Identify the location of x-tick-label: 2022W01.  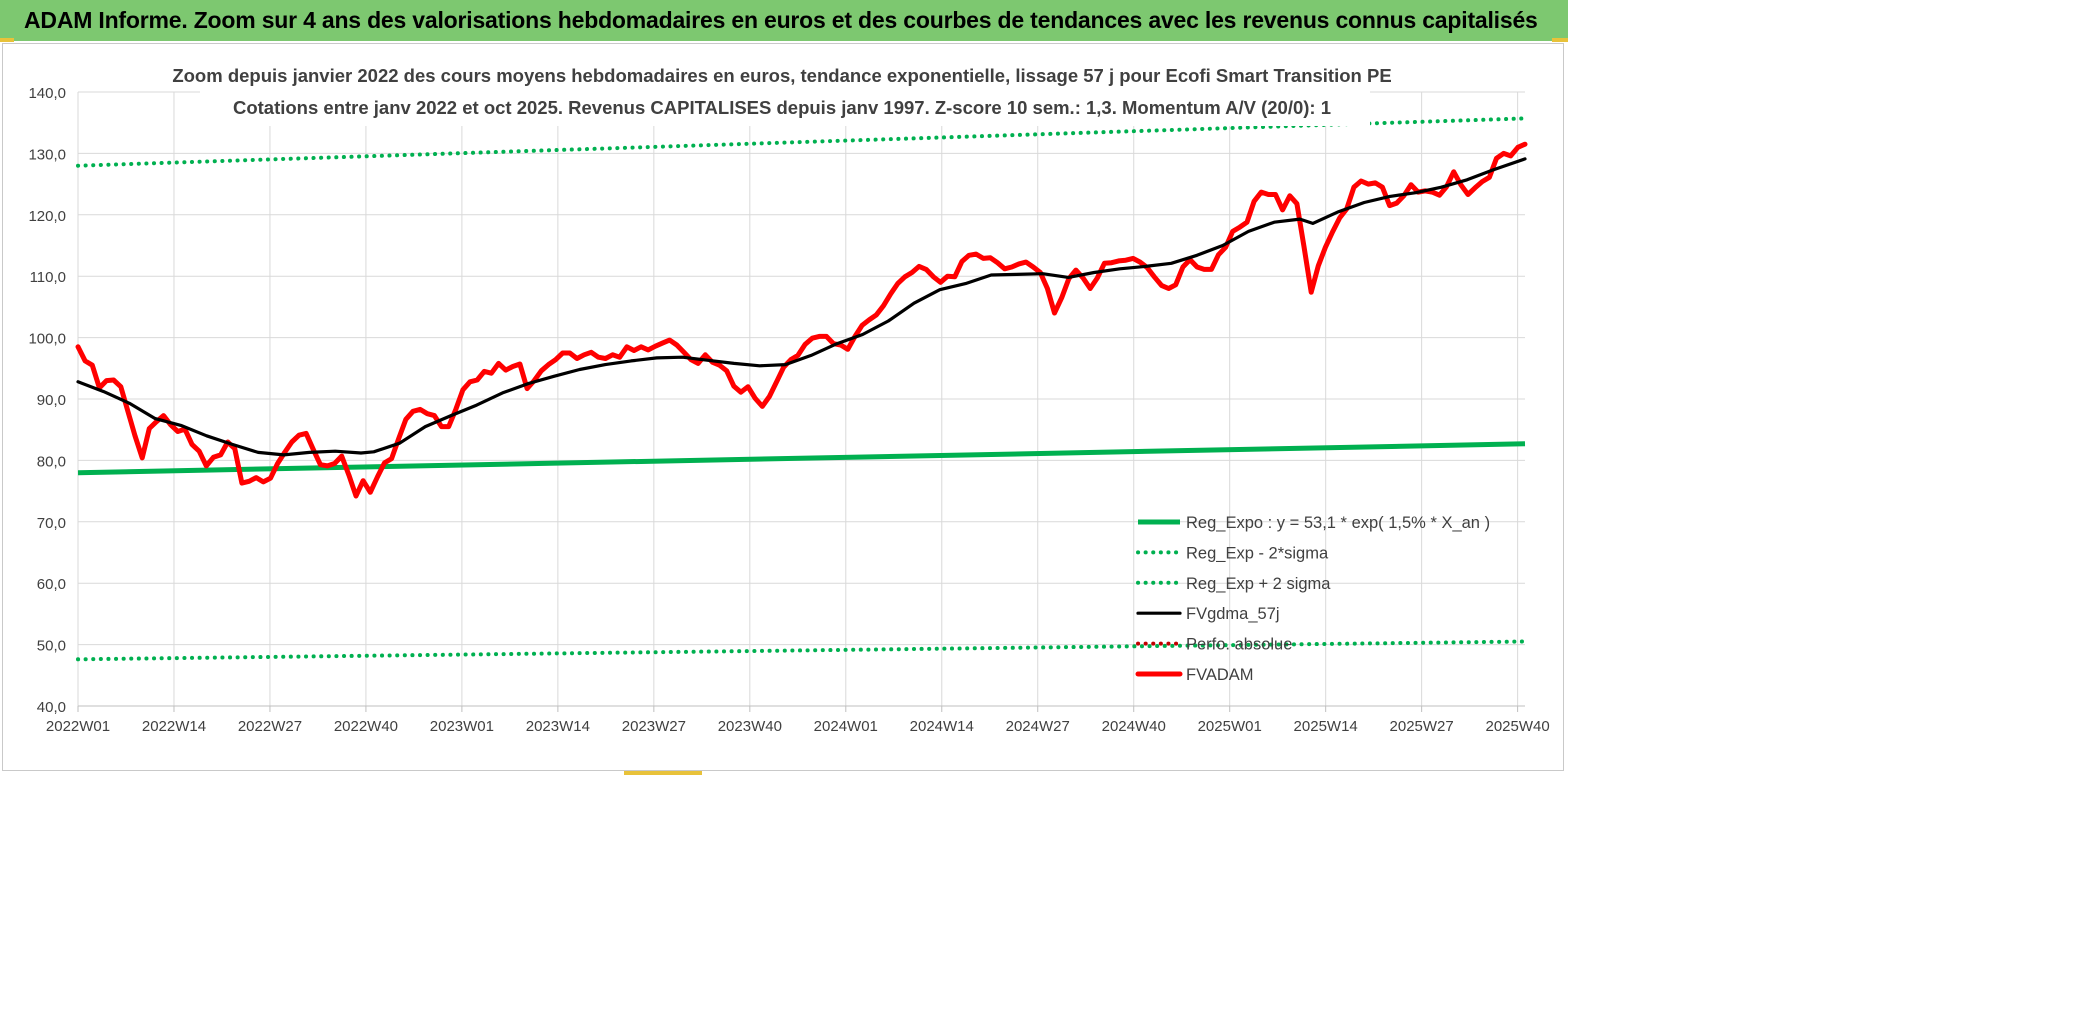
(78, 726).